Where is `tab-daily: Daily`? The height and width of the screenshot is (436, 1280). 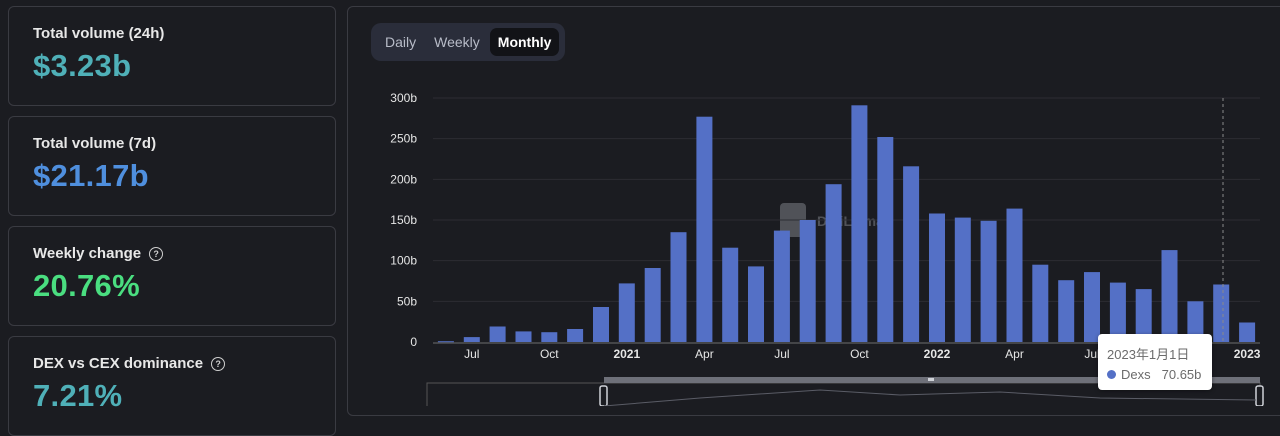
tab-daily: Daily is located at coordinates (401, 42).